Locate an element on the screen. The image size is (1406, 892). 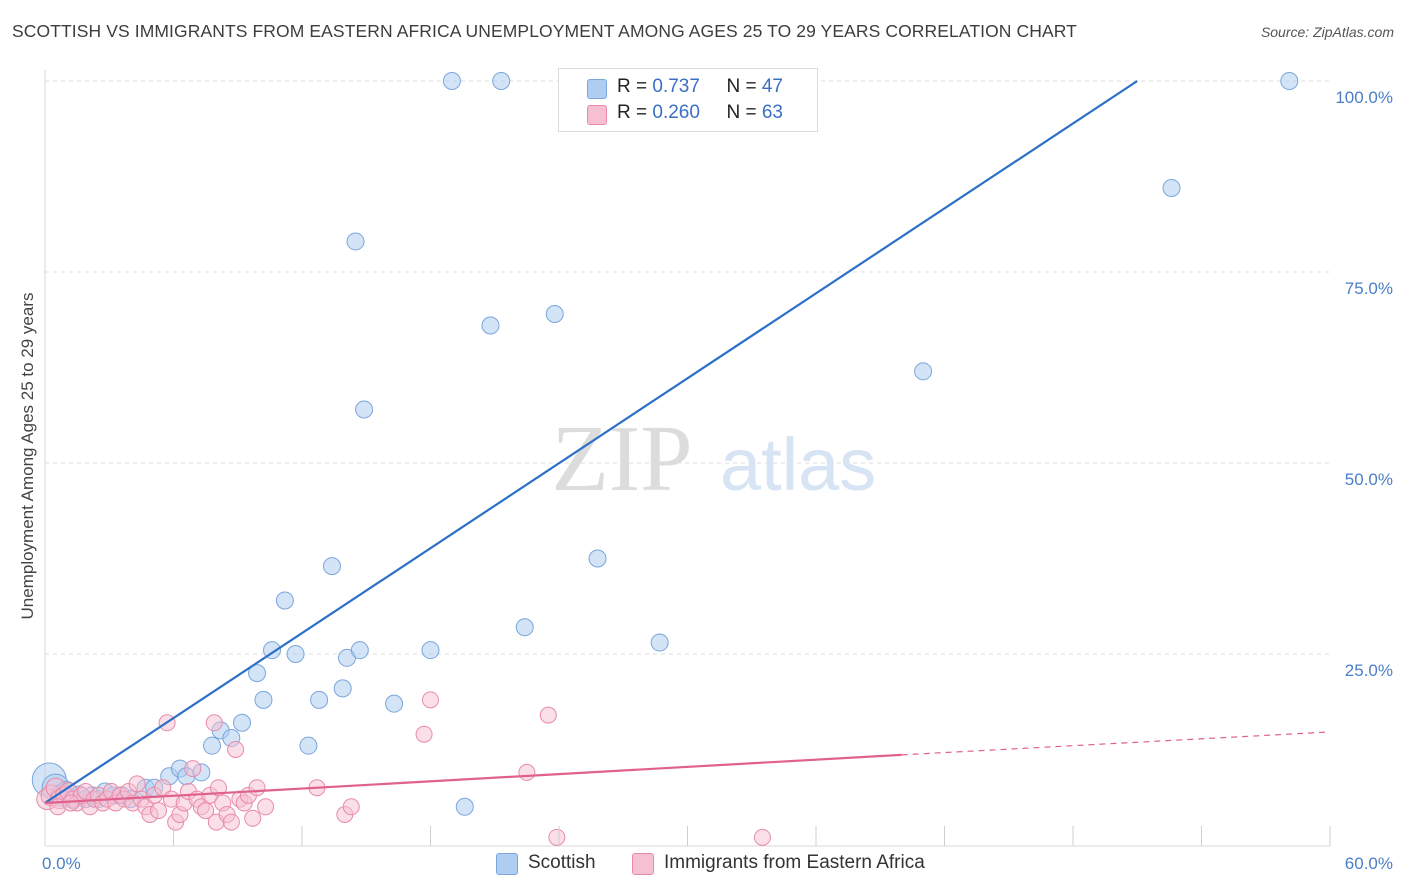
bottom-legend-swatch-immigrants is located at coordinates (643, 864).